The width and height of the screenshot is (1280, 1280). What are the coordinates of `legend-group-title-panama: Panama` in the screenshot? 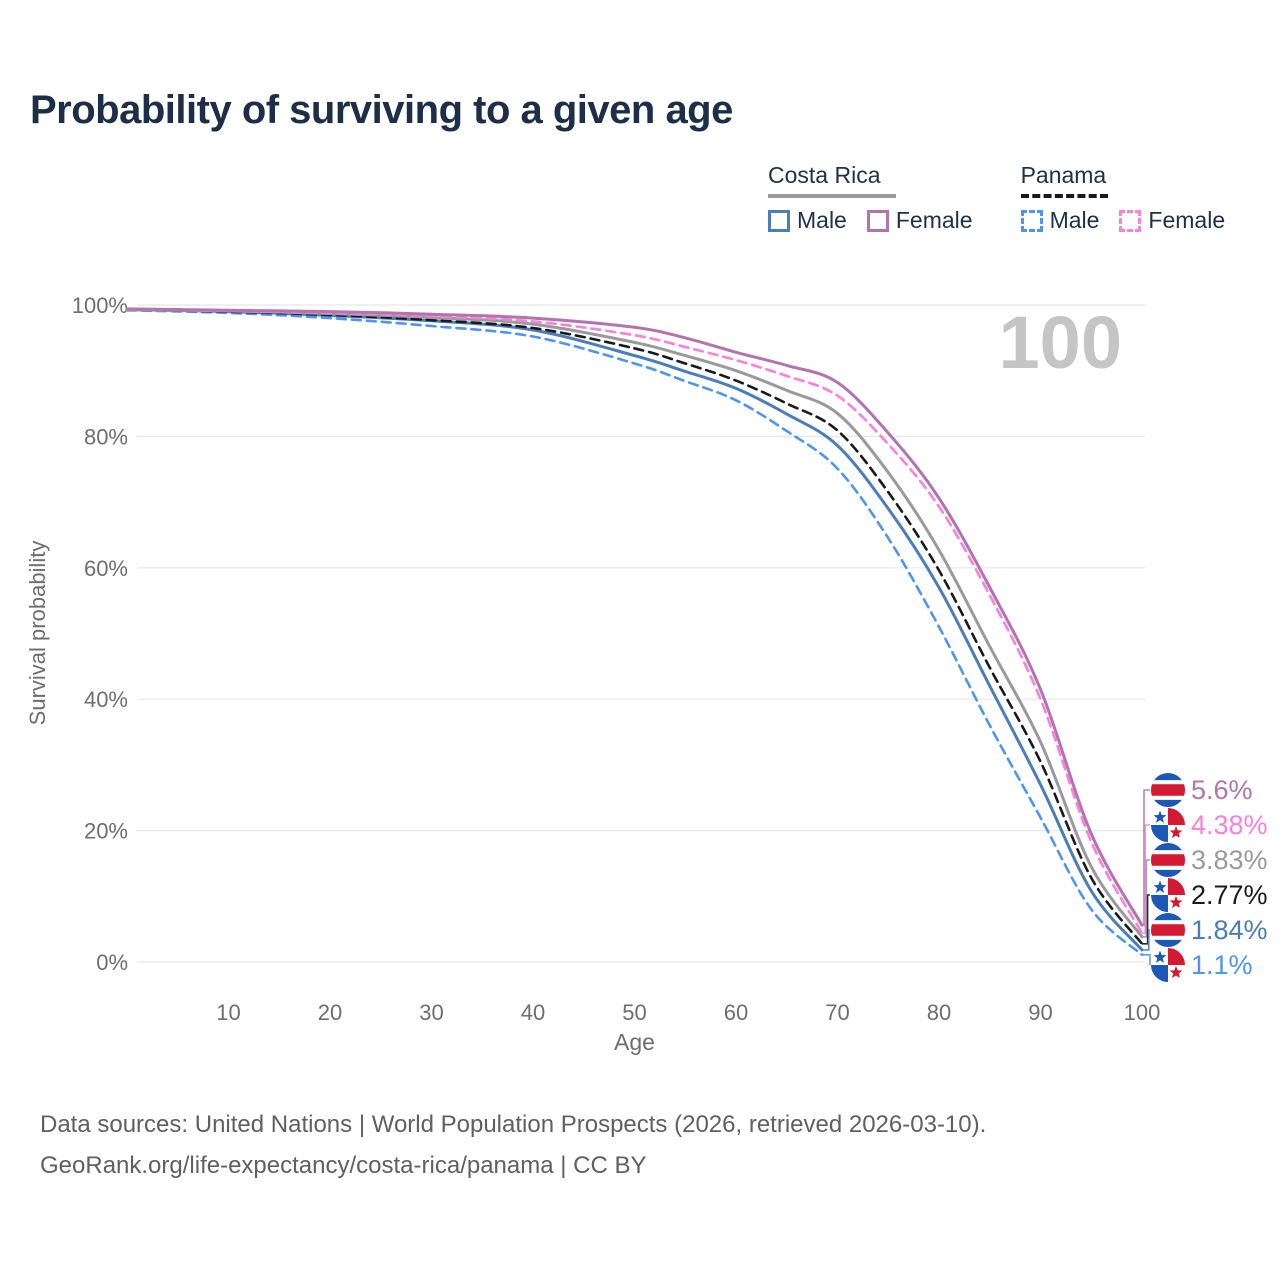 It's located at (1064, 180).